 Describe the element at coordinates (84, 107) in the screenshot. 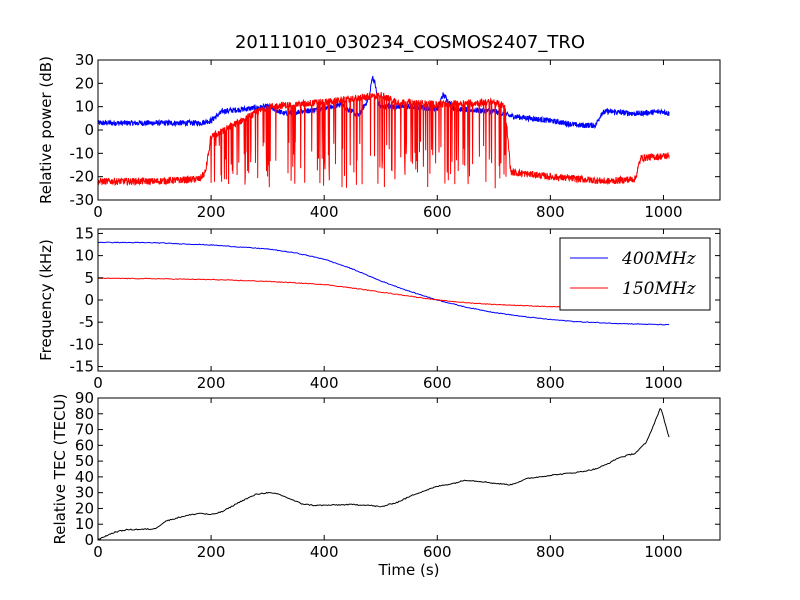

I see `relative-power-ytick-label: 10` at that location.